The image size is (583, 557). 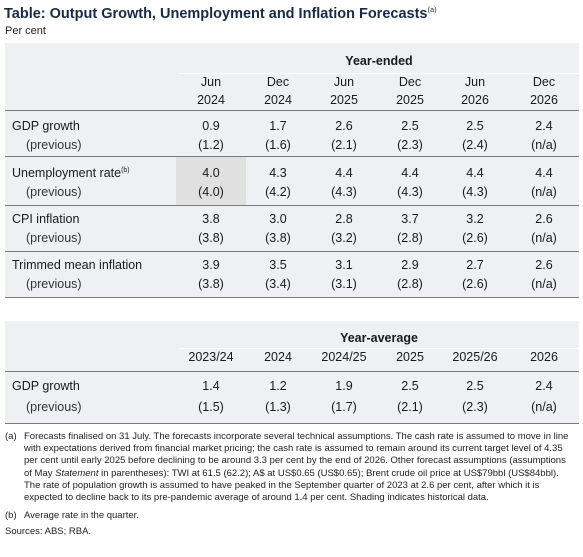 I want to click on previous-value-cell: (1.5), so click(x=211, y=407).